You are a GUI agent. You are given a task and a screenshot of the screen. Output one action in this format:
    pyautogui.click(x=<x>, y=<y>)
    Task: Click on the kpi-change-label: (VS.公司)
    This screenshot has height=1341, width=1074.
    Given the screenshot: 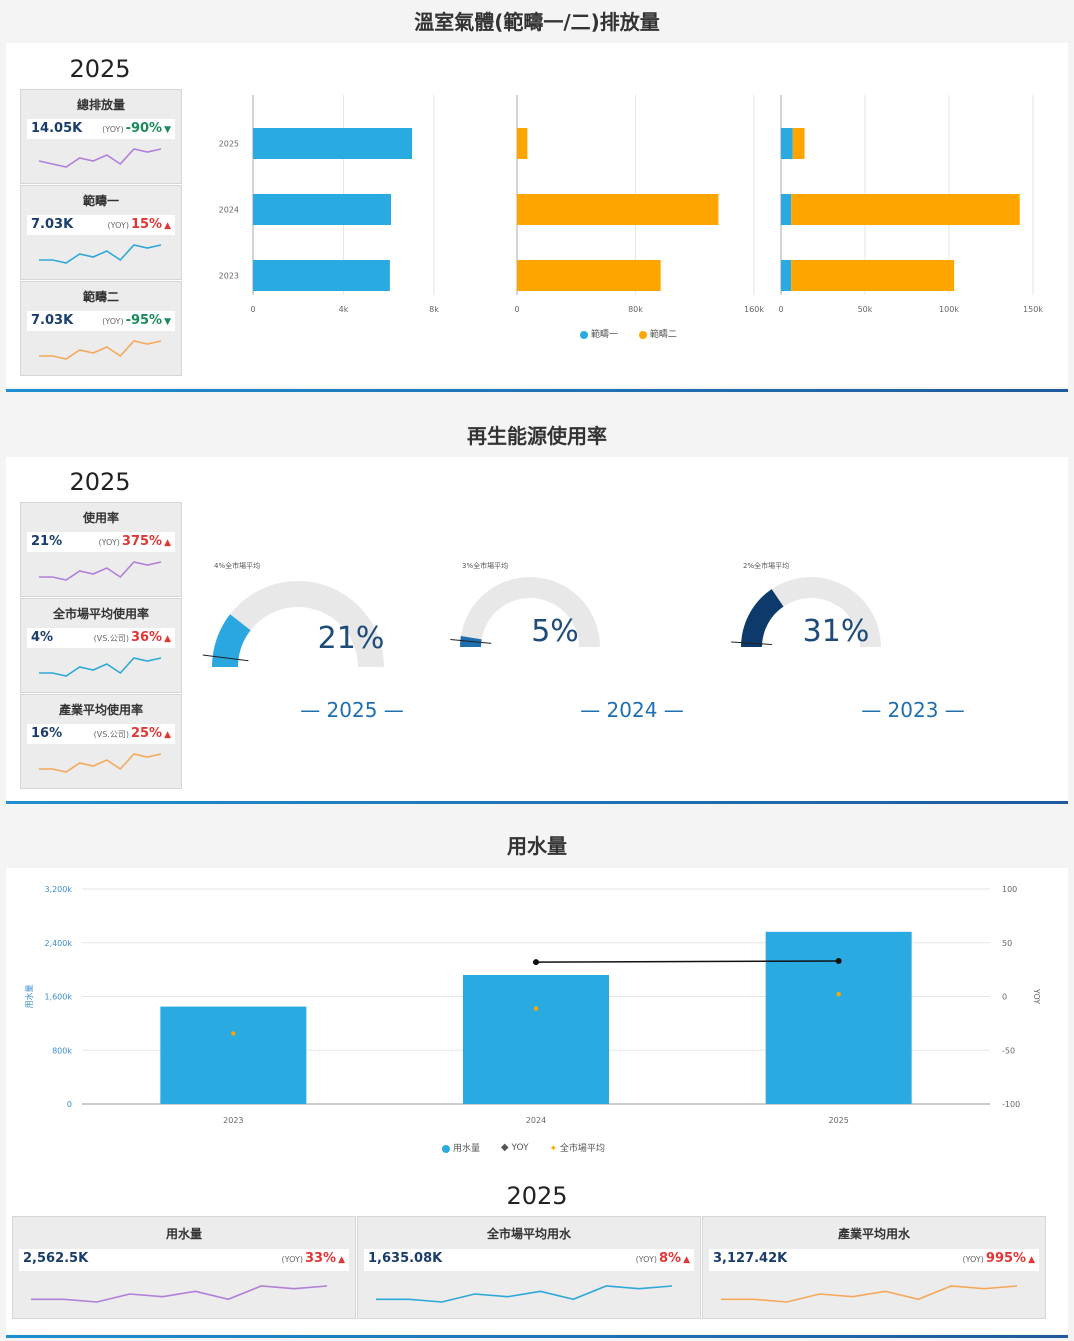 What is the action you would take?
    pyautogui.click(x=111, y=638)
    